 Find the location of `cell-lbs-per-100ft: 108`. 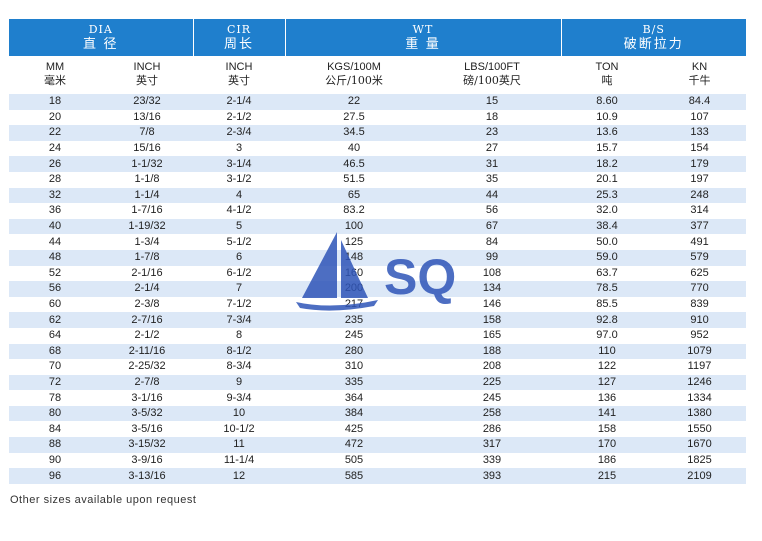

cell-lbs-per-100ft: 108 is located at coordinates (492, 273).